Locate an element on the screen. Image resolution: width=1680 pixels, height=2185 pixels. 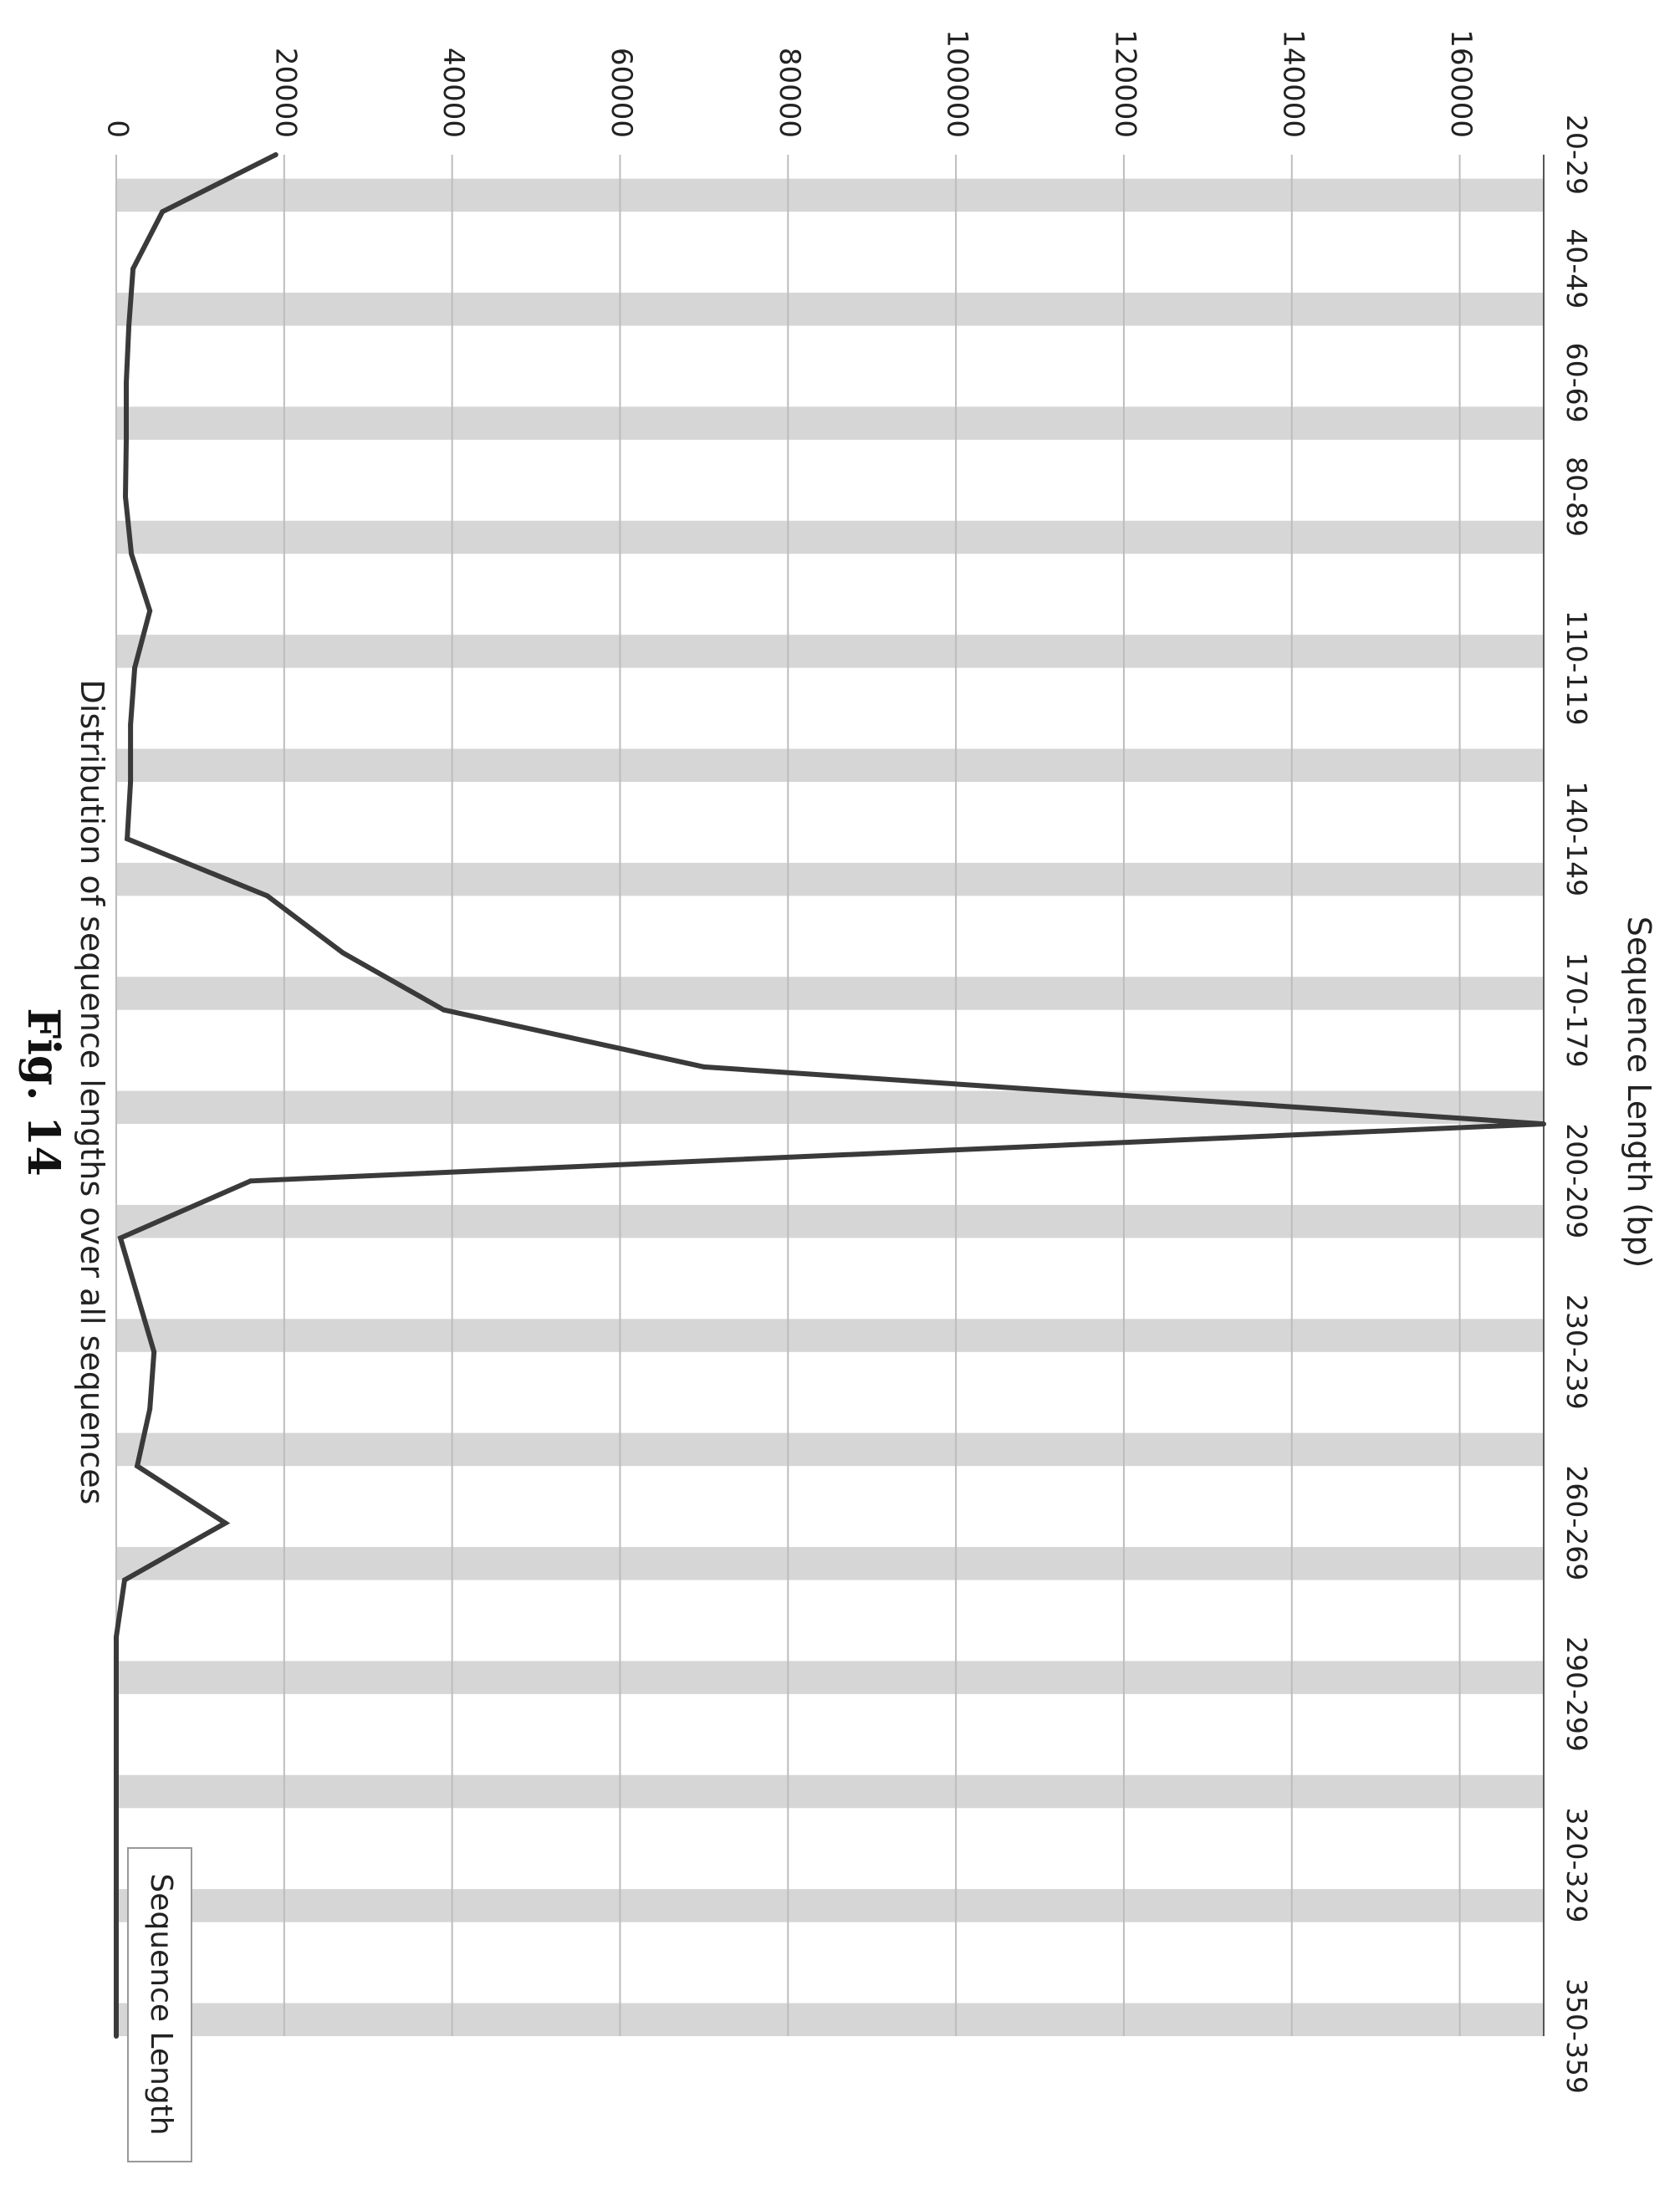
y-tick-label-0: 0 is located at coordinates (118, 129).